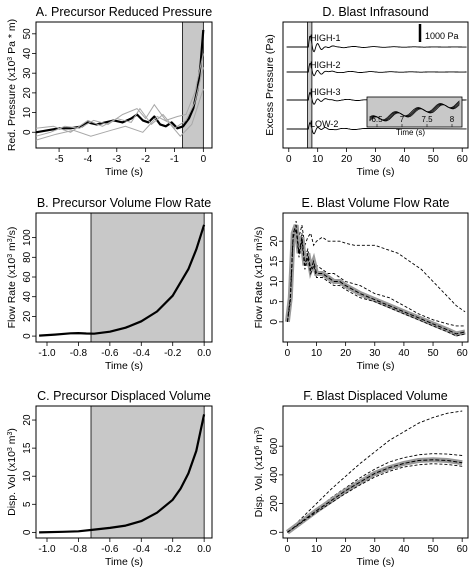 The image size is (474, 579). What do you see at coordinates (442, 36) in the screenshot?
I see `scale-bar-label: 1000 Pa` at bounding box center [442, 36].